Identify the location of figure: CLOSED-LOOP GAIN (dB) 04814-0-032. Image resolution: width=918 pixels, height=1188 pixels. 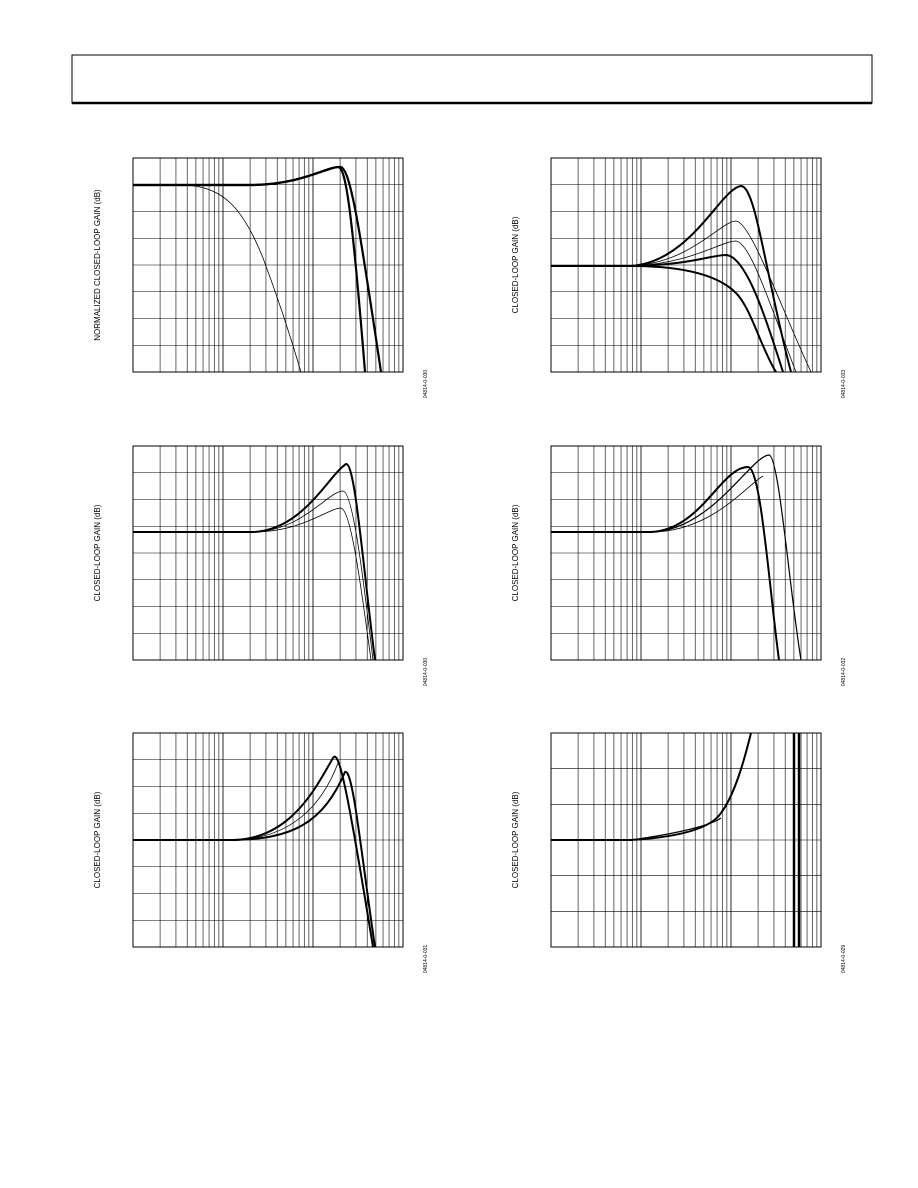
(679, 566).